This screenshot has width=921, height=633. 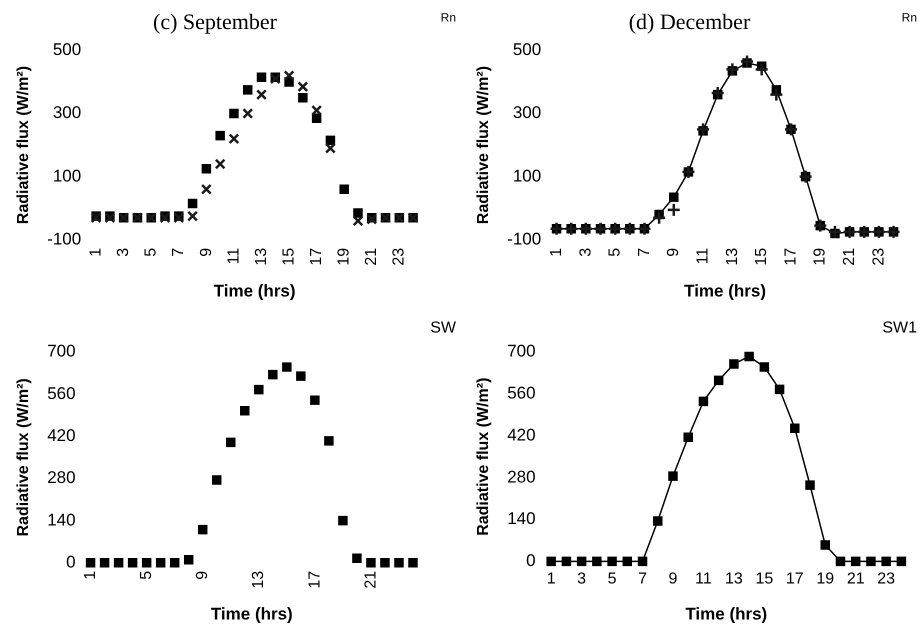 What do you see at coordinates (900, 327) in the screenshot?
I see `text: SW1` at bounding box center [900, 327].